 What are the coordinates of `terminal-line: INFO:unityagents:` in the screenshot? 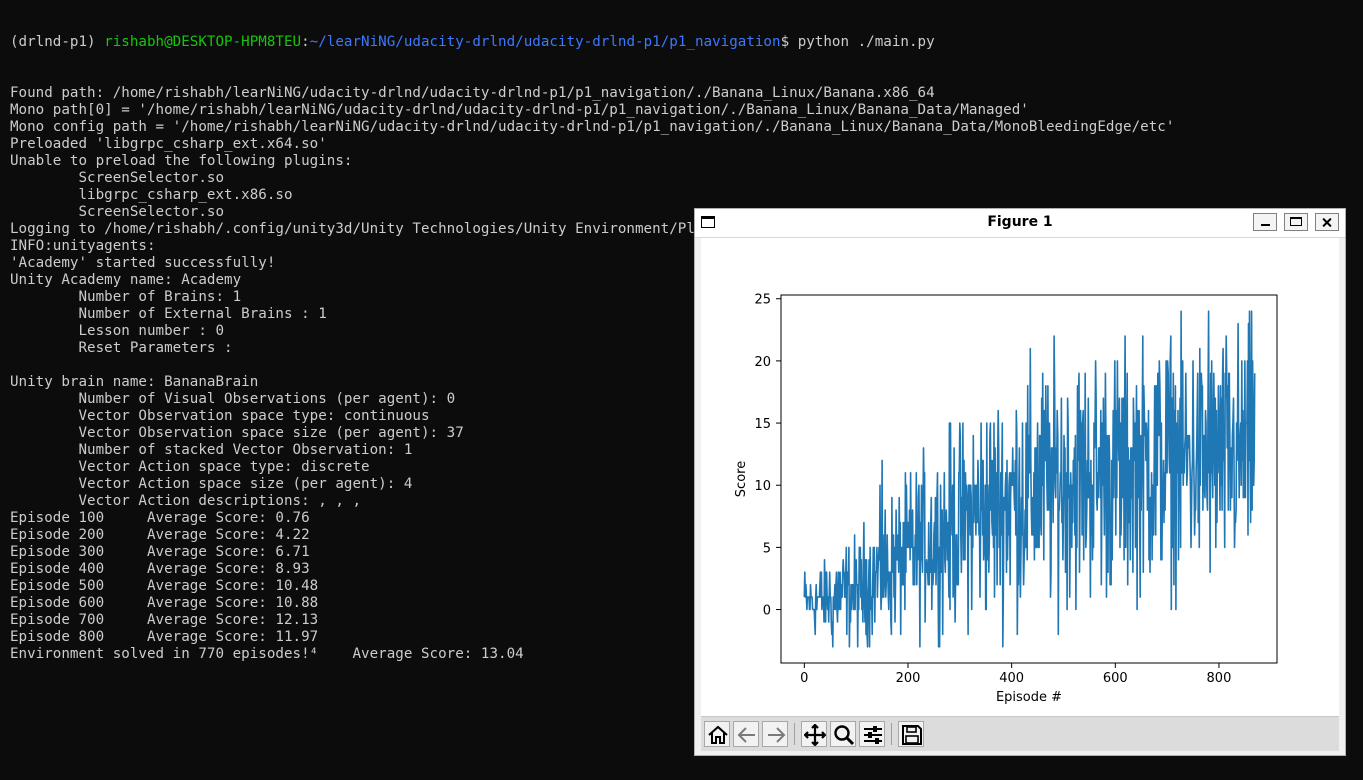 It's located at (83, 246).